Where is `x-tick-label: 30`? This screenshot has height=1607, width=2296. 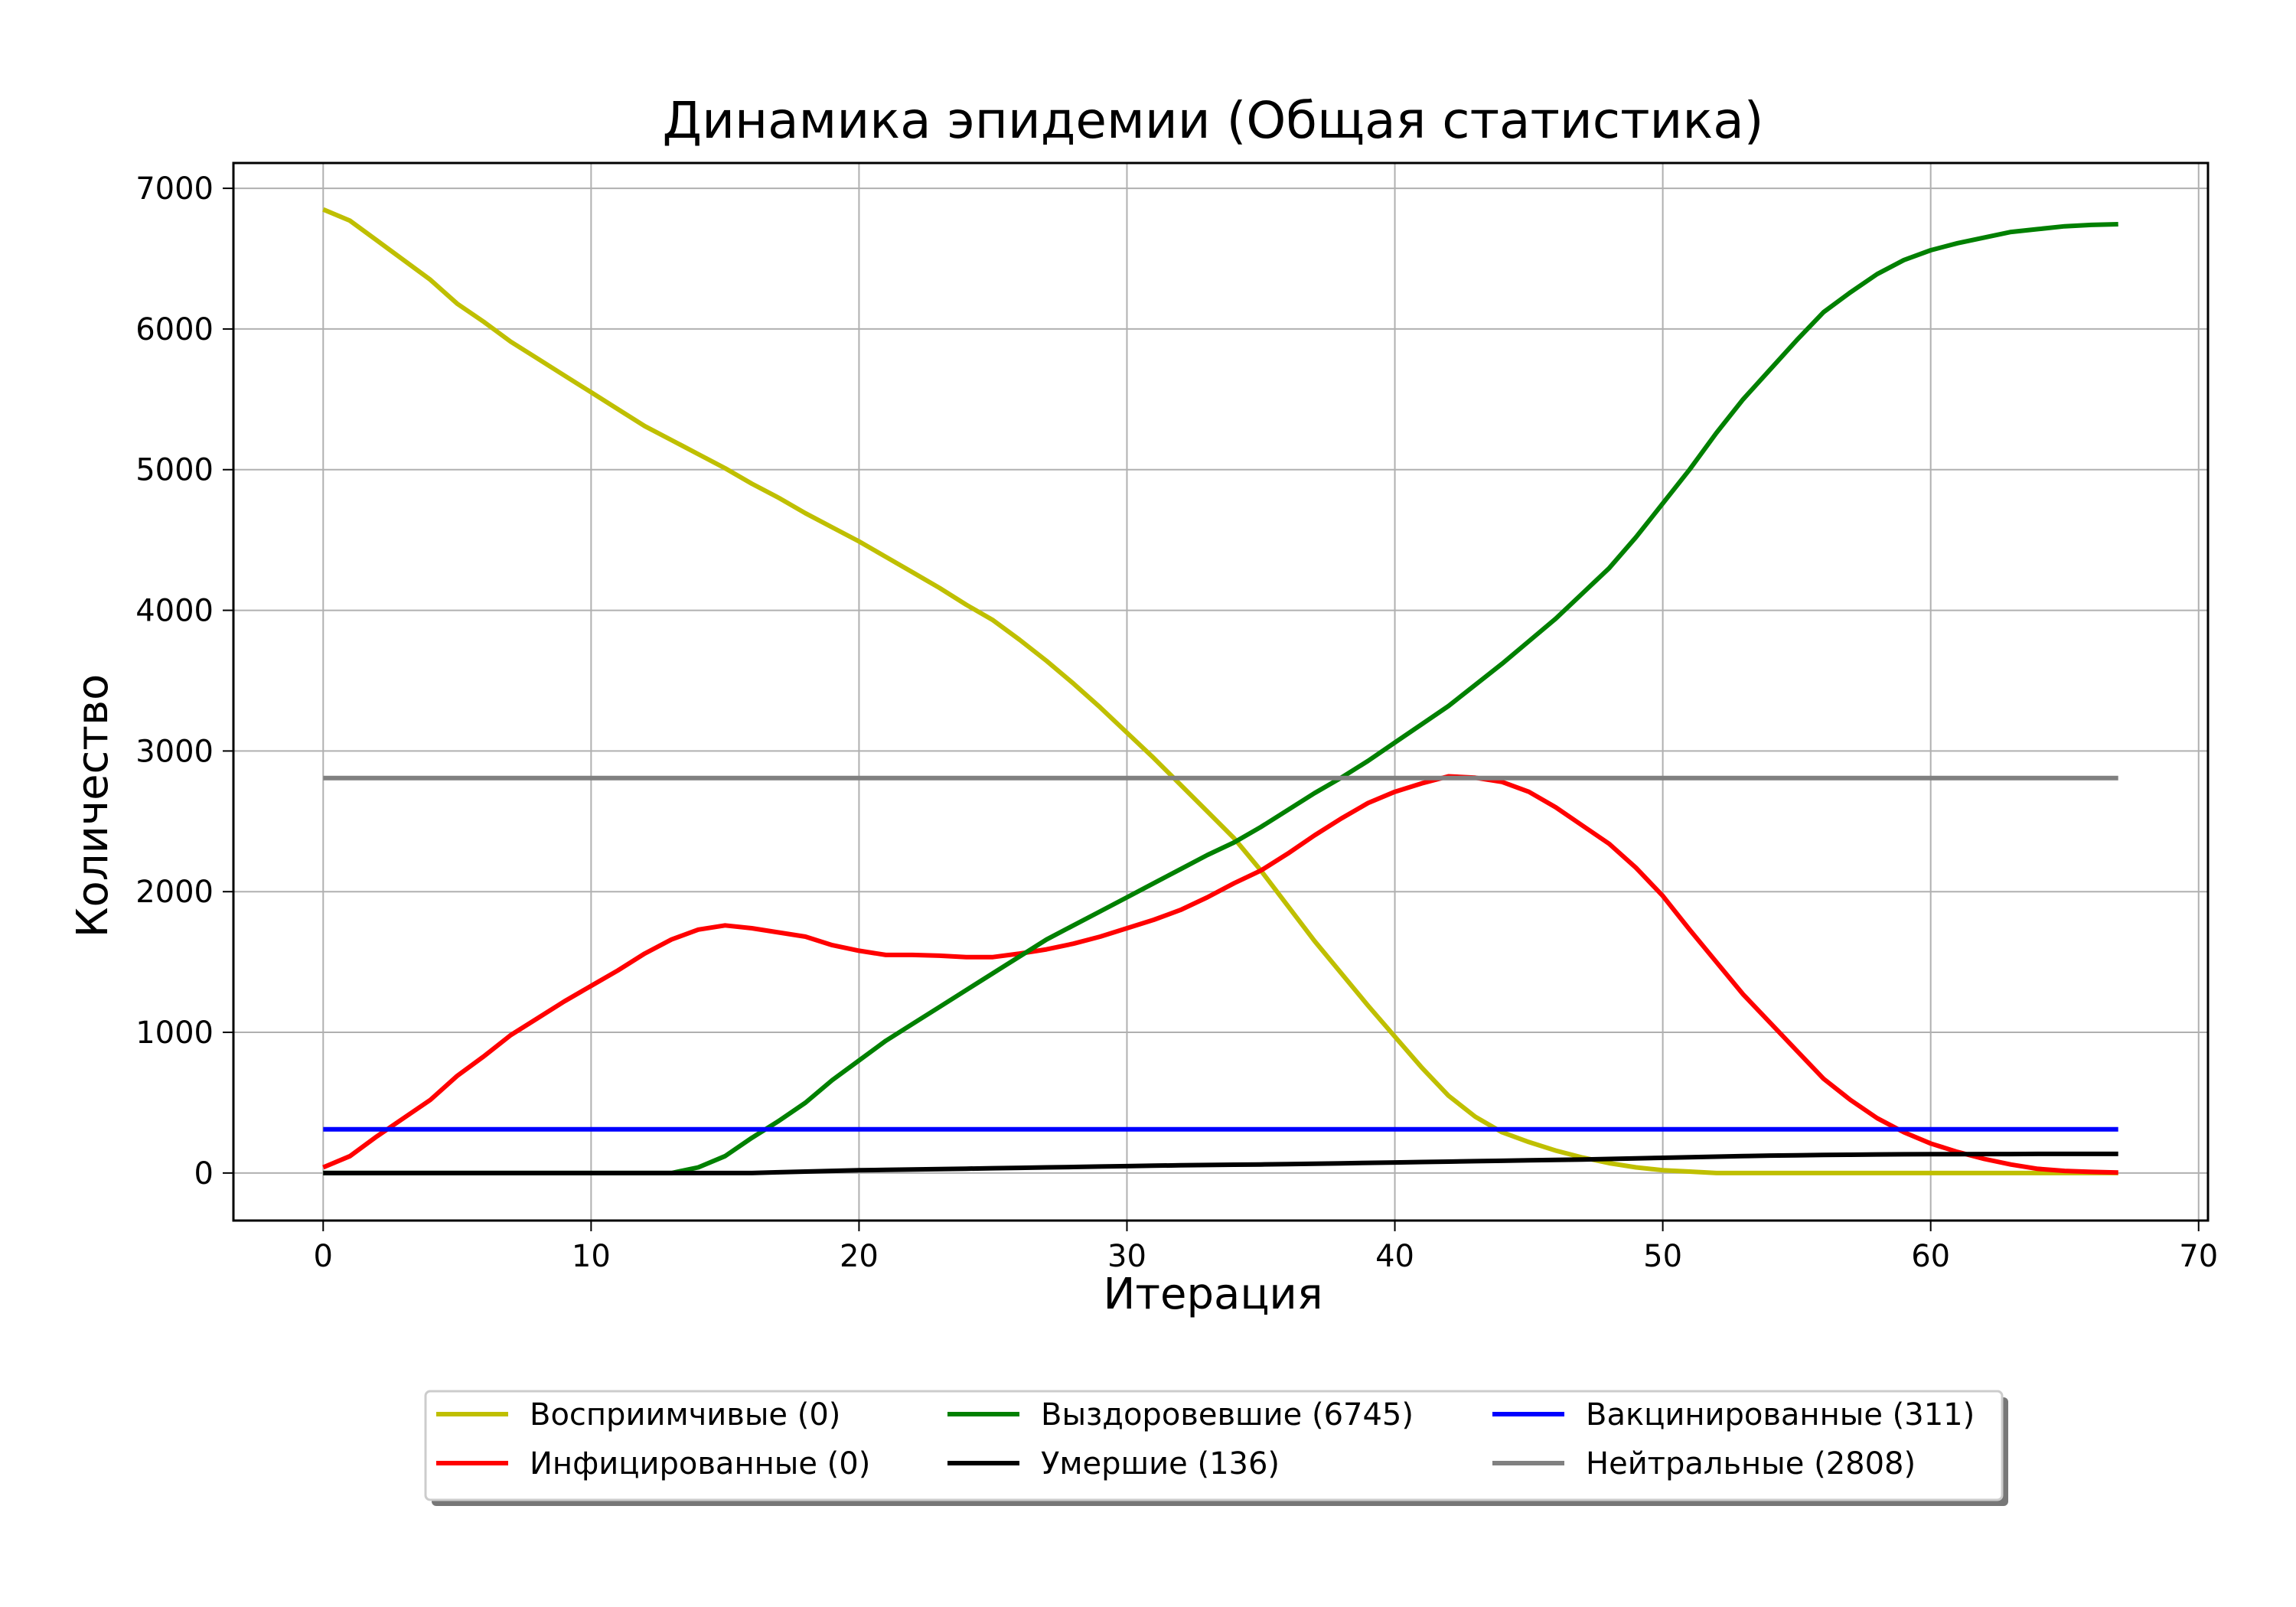
x-tick-label: 30 is located at coordinates (1126, 1256).